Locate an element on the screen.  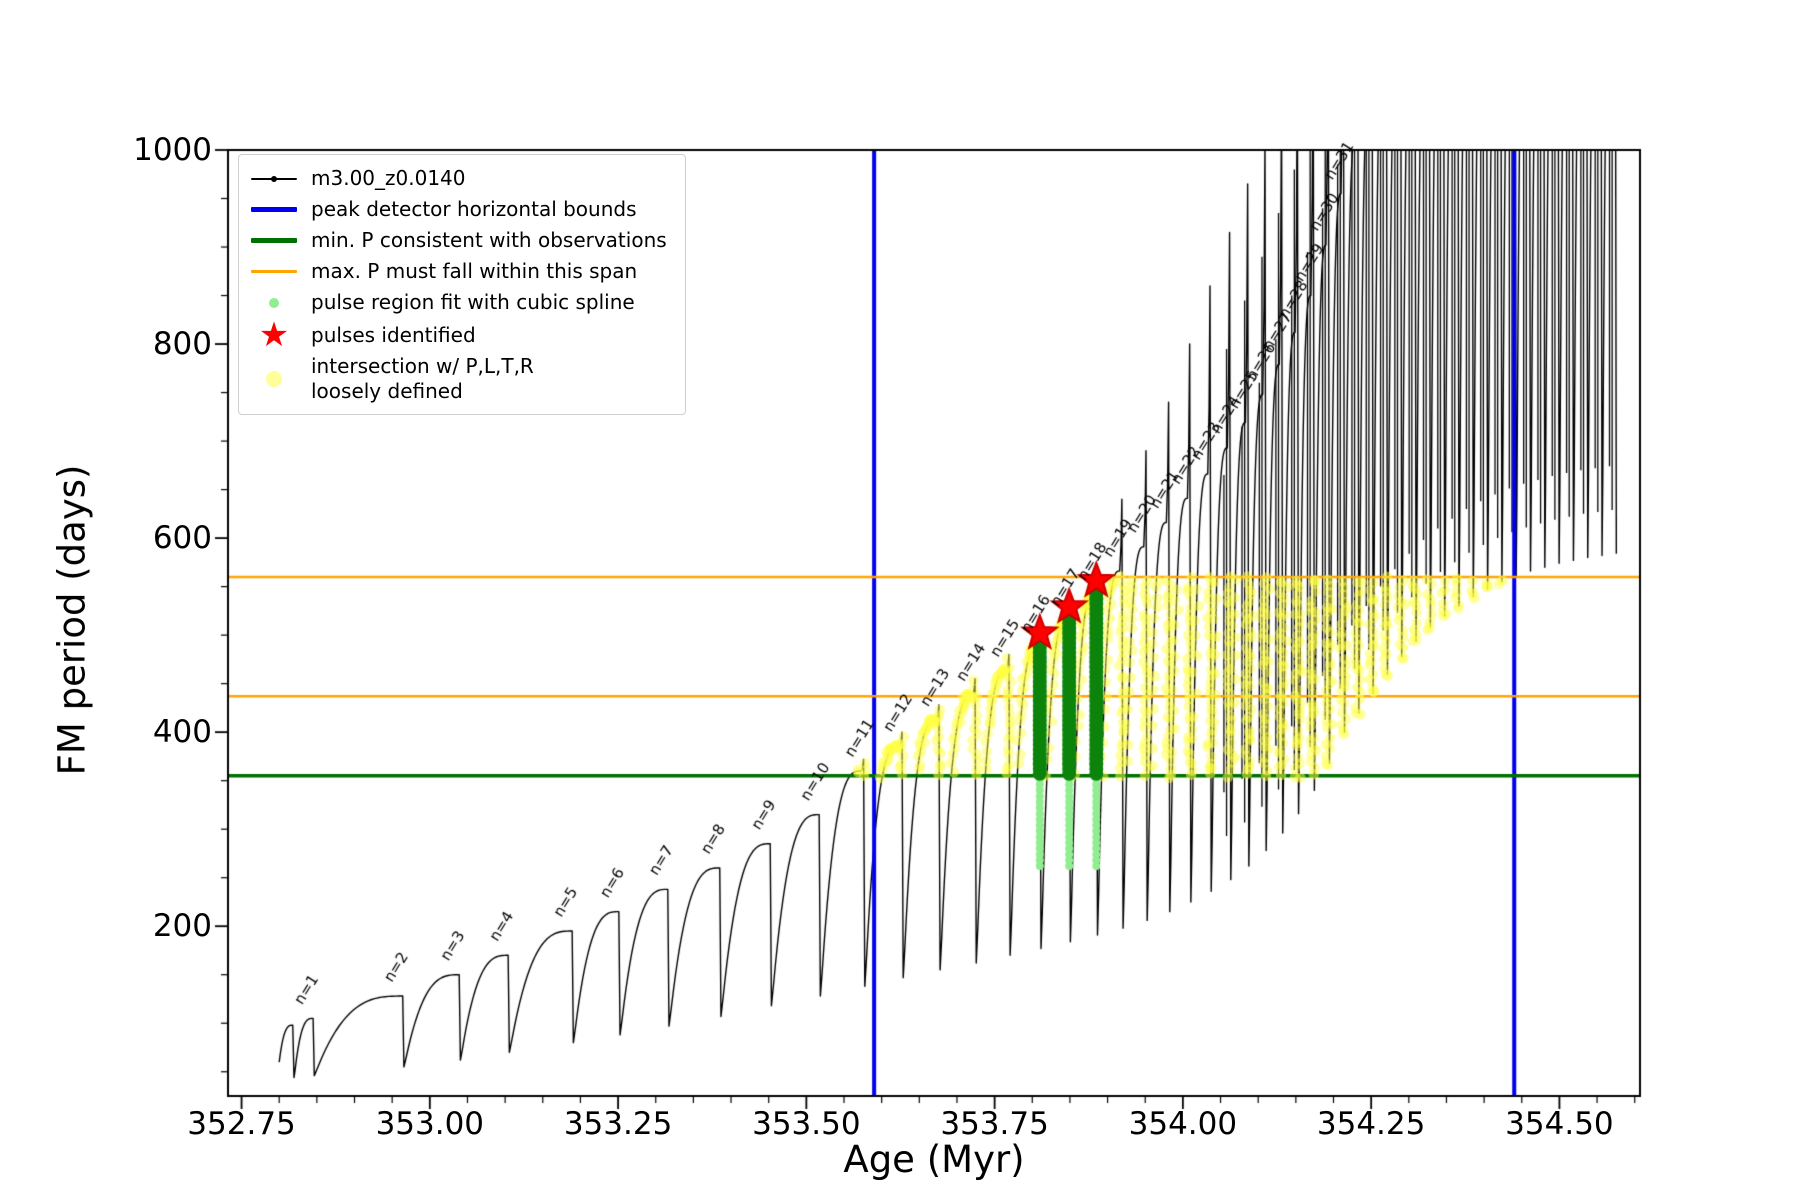
series-line-dot-marker is located at coordinates (274, 178).